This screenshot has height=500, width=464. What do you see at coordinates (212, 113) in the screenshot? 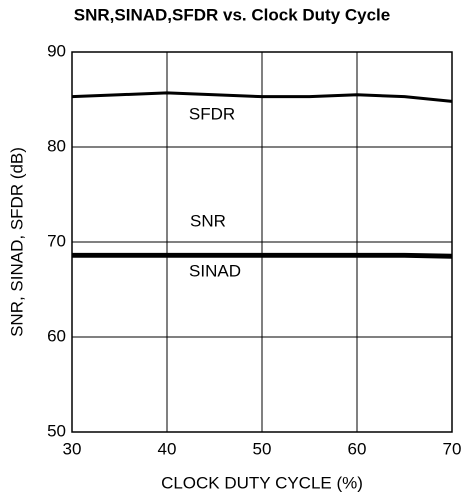
I see `series-label: SFDR` at bounding box center [212, 113].